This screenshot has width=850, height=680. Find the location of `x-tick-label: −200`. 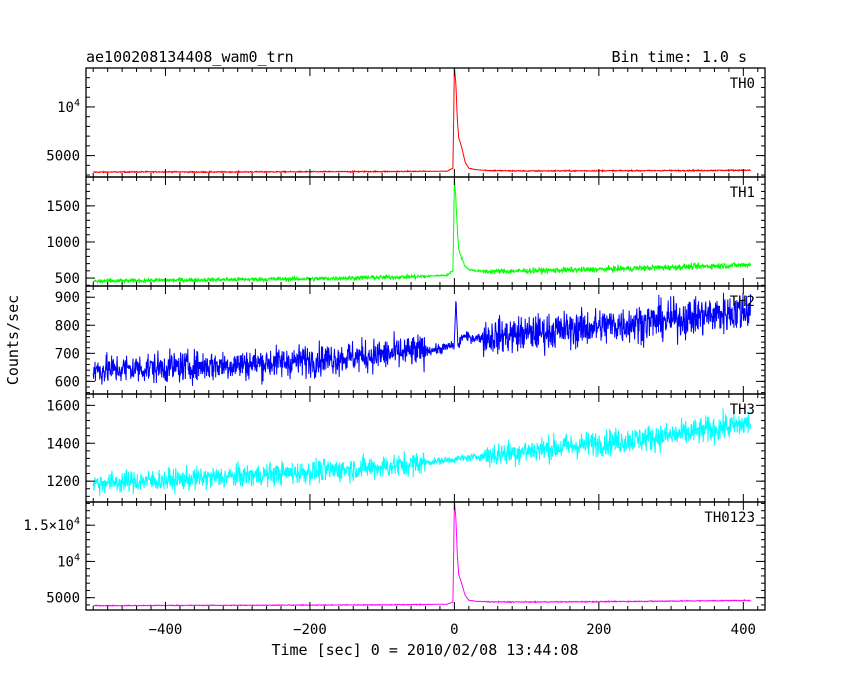

x-tick-label: −200 is located at coordinates (310, 630).